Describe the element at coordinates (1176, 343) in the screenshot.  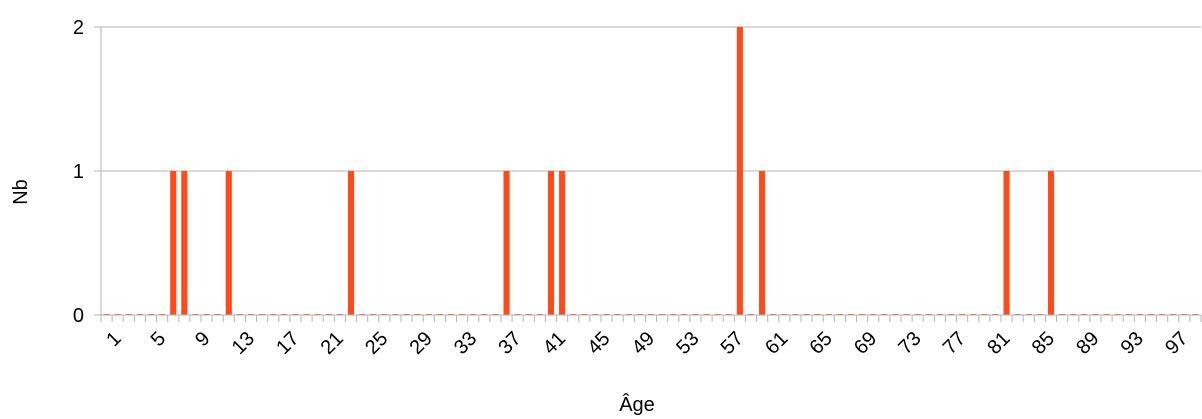
I see `x-tick-label: 97` at that location.